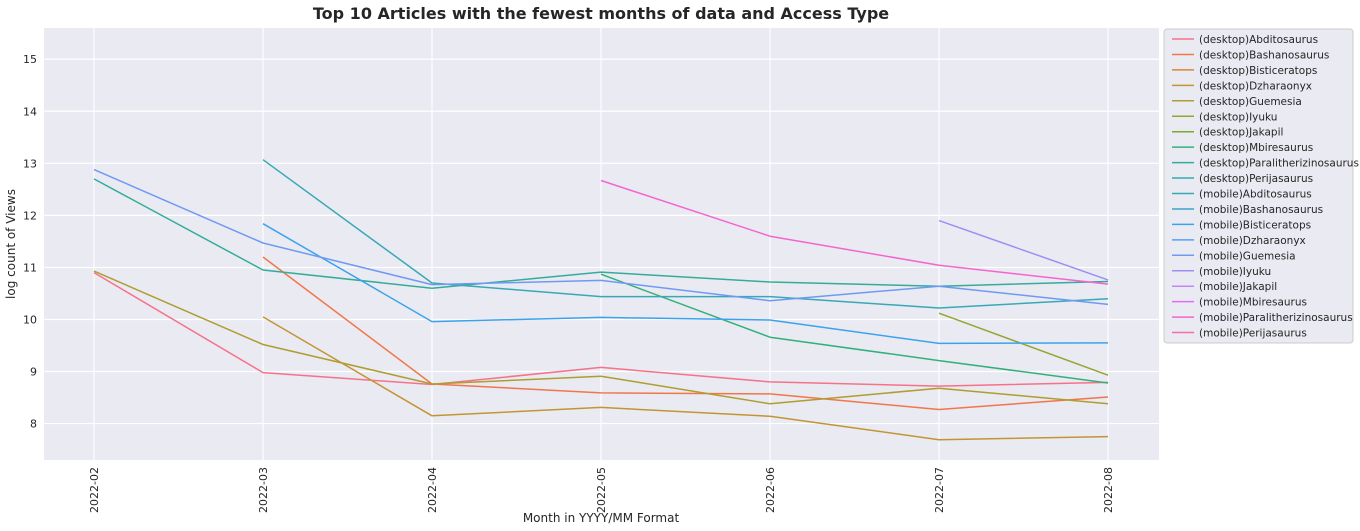 The width and height of the screenshot is (1360, 531). I want to click on legend-entry: (desktop)Bashanosaurus, so click(1264, 55).